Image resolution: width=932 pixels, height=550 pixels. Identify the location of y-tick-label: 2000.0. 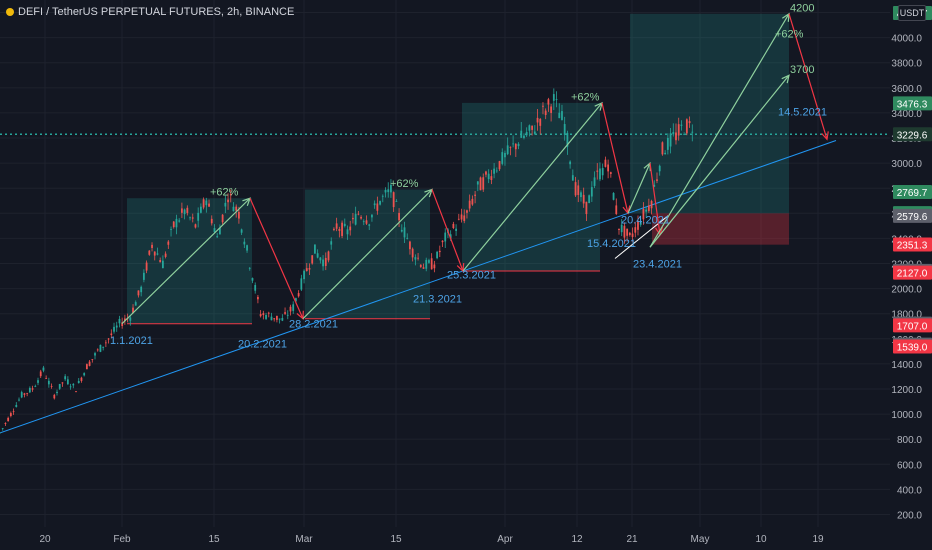
(906, 290).